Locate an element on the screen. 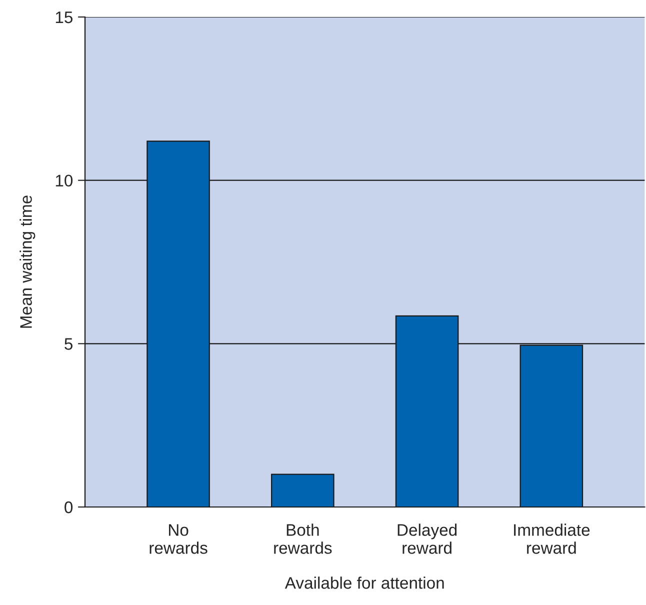 Image resolution: width=646 pixels, height=605 pixels. y-axis-title: Mean waiting time is located at coordinates (28, 262).